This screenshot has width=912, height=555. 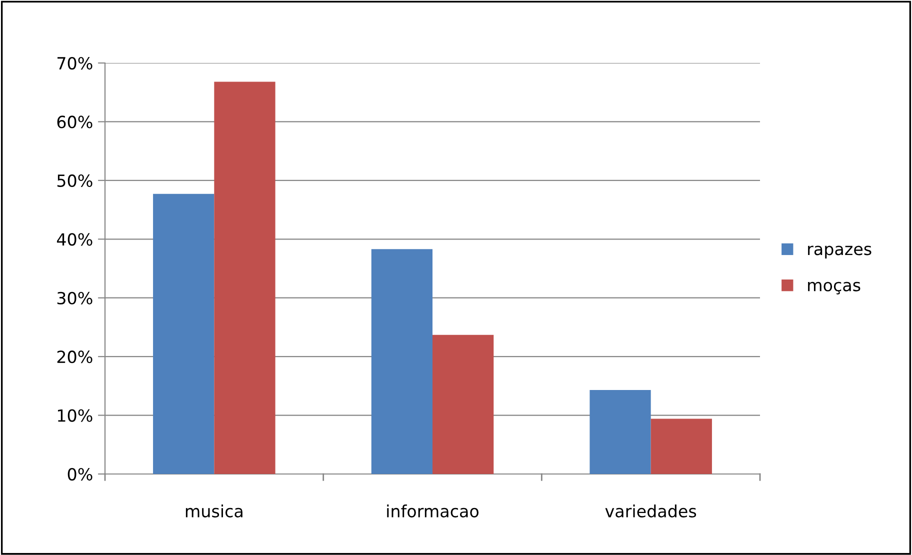 What do you see at coordinates (75, 415) in the screenshot?
I see `y-tick-label: 10%` at bounding box center [75, 415].